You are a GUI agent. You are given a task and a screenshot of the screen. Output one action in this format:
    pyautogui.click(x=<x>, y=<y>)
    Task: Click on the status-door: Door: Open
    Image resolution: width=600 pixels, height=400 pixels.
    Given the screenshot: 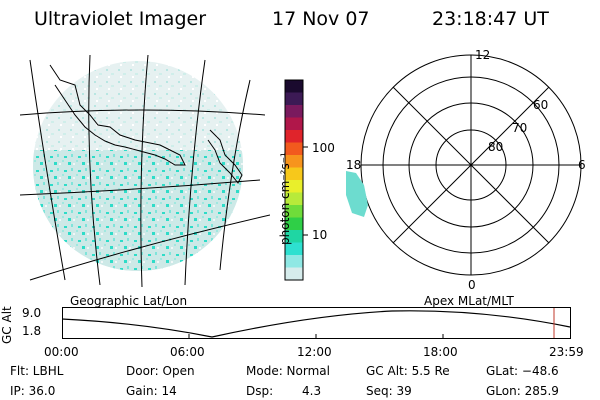 What is the action you would take?
    pyautogui.click(x=160, y=371)
    